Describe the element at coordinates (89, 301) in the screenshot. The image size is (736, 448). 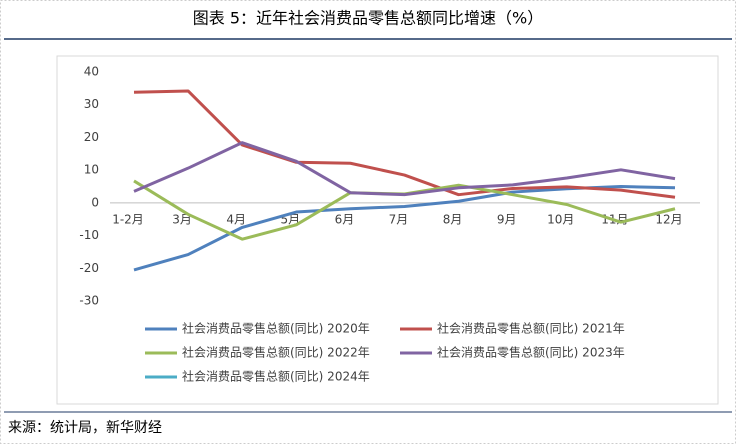
I see `y-tick-label: -30` at that location.